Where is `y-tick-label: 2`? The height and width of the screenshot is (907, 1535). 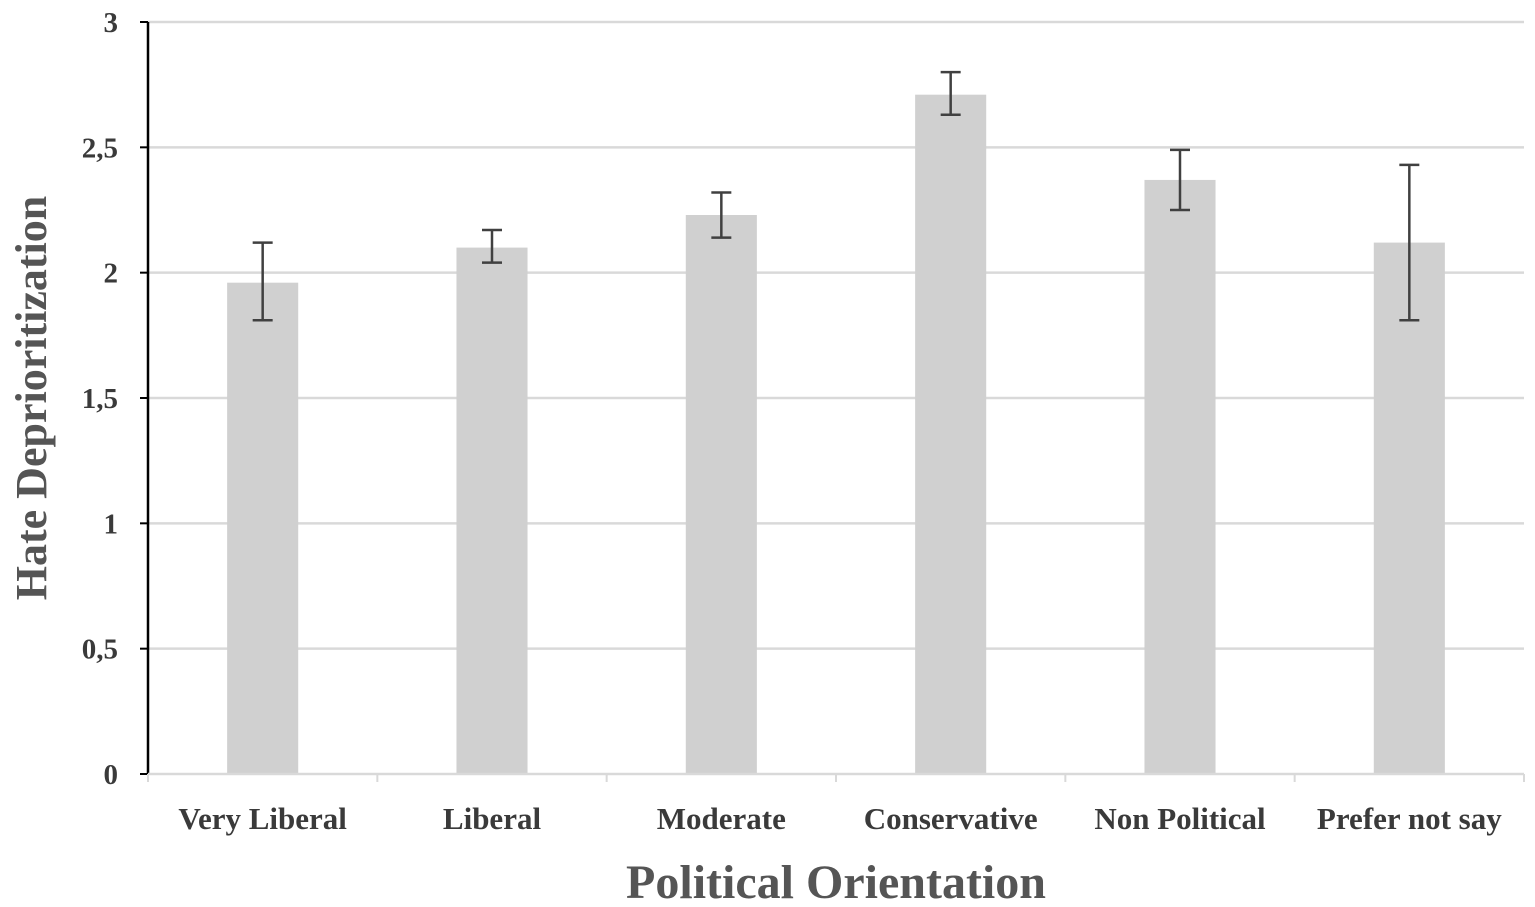 y-tick-label: 2 is located at coordinates (111, 274).